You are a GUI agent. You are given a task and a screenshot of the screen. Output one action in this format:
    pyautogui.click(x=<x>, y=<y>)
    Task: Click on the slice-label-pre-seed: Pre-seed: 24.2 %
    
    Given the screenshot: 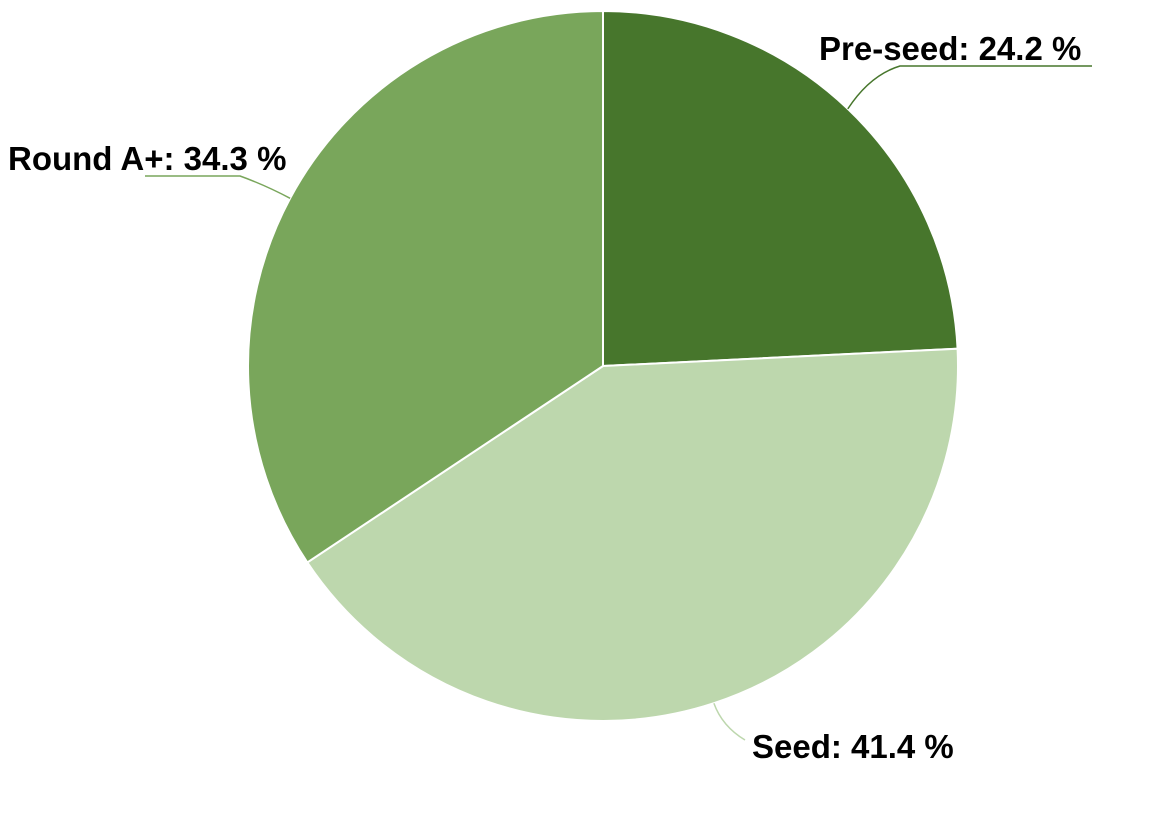 What is the action you would take?
    pyautogui.click(x=950, y=48)
    